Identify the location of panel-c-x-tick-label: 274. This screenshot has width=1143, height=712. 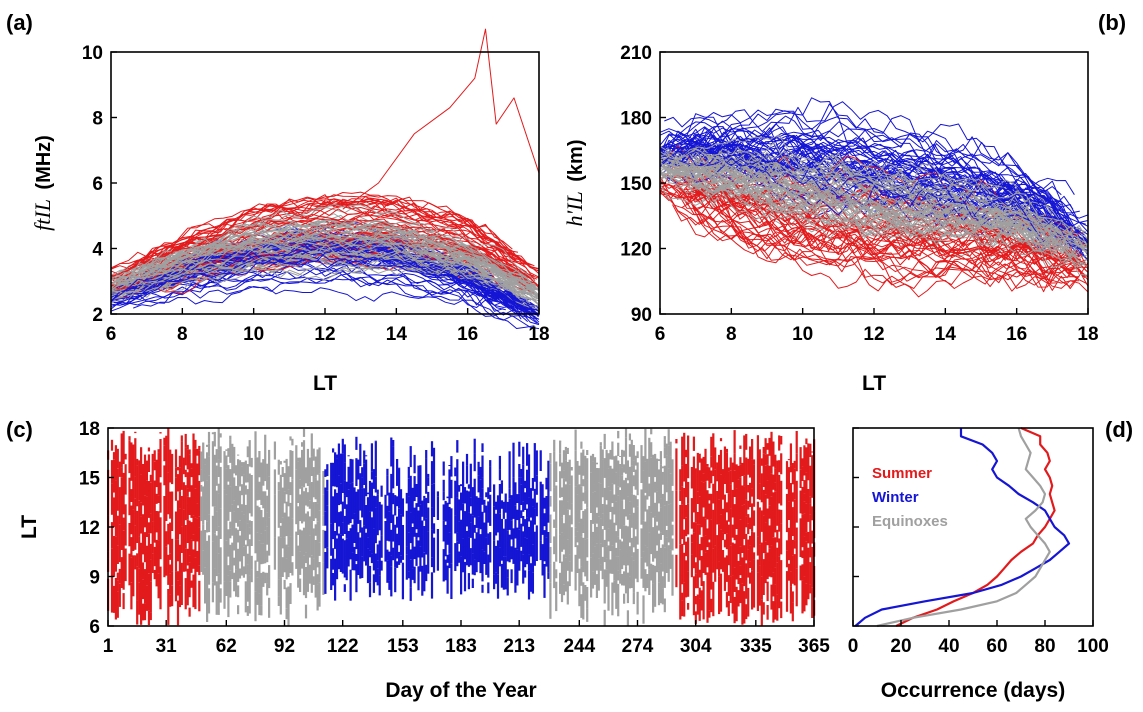
(638, 646).